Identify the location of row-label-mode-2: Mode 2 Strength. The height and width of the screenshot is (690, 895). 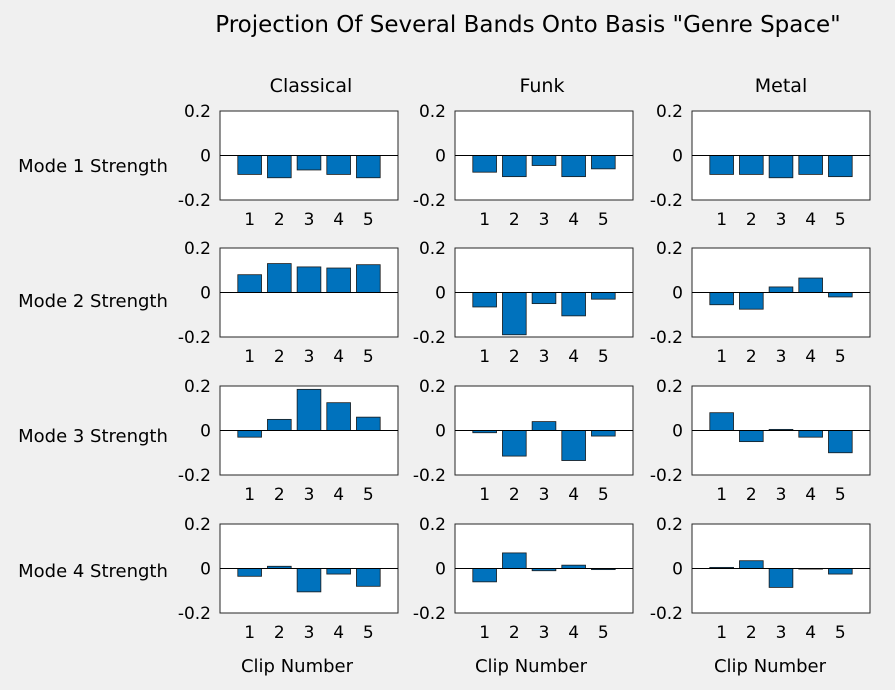
(93, 301).